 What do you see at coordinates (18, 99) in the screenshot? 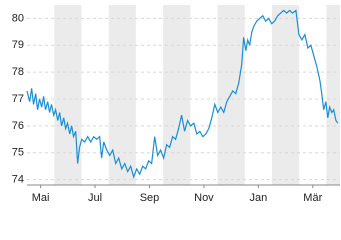
I see `y-tick-label: 77` at bounding box center [18, 99].